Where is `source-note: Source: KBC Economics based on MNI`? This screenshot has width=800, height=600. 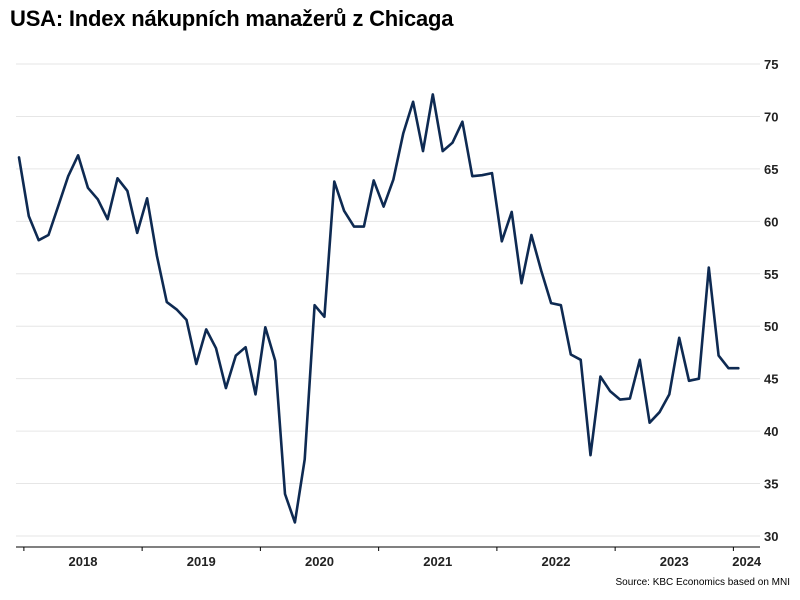 source-note: Source: KBC Economics based on MNI is located at coordinates (702, 582).